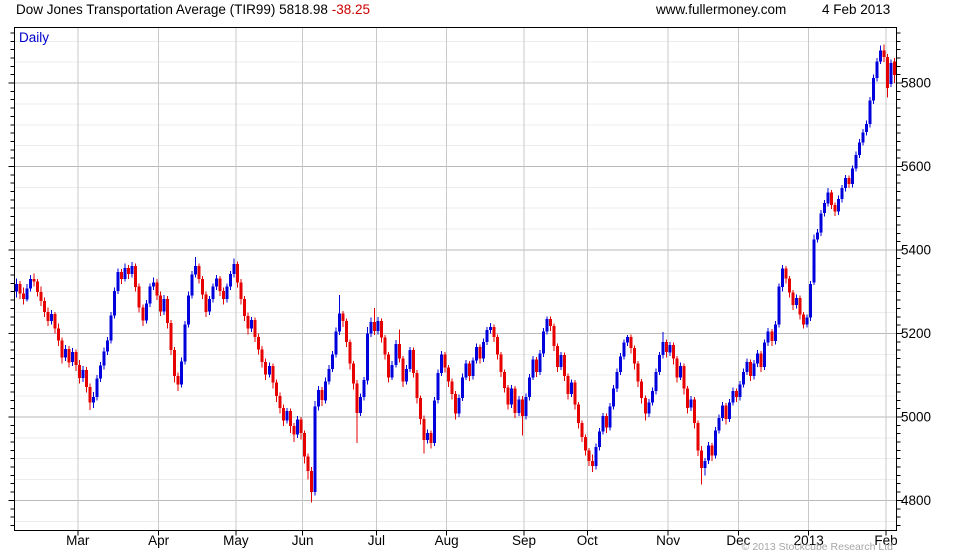  Describe the element at coordinates (236, 540) in the screenshot. I see `svg-text: May` at that location.